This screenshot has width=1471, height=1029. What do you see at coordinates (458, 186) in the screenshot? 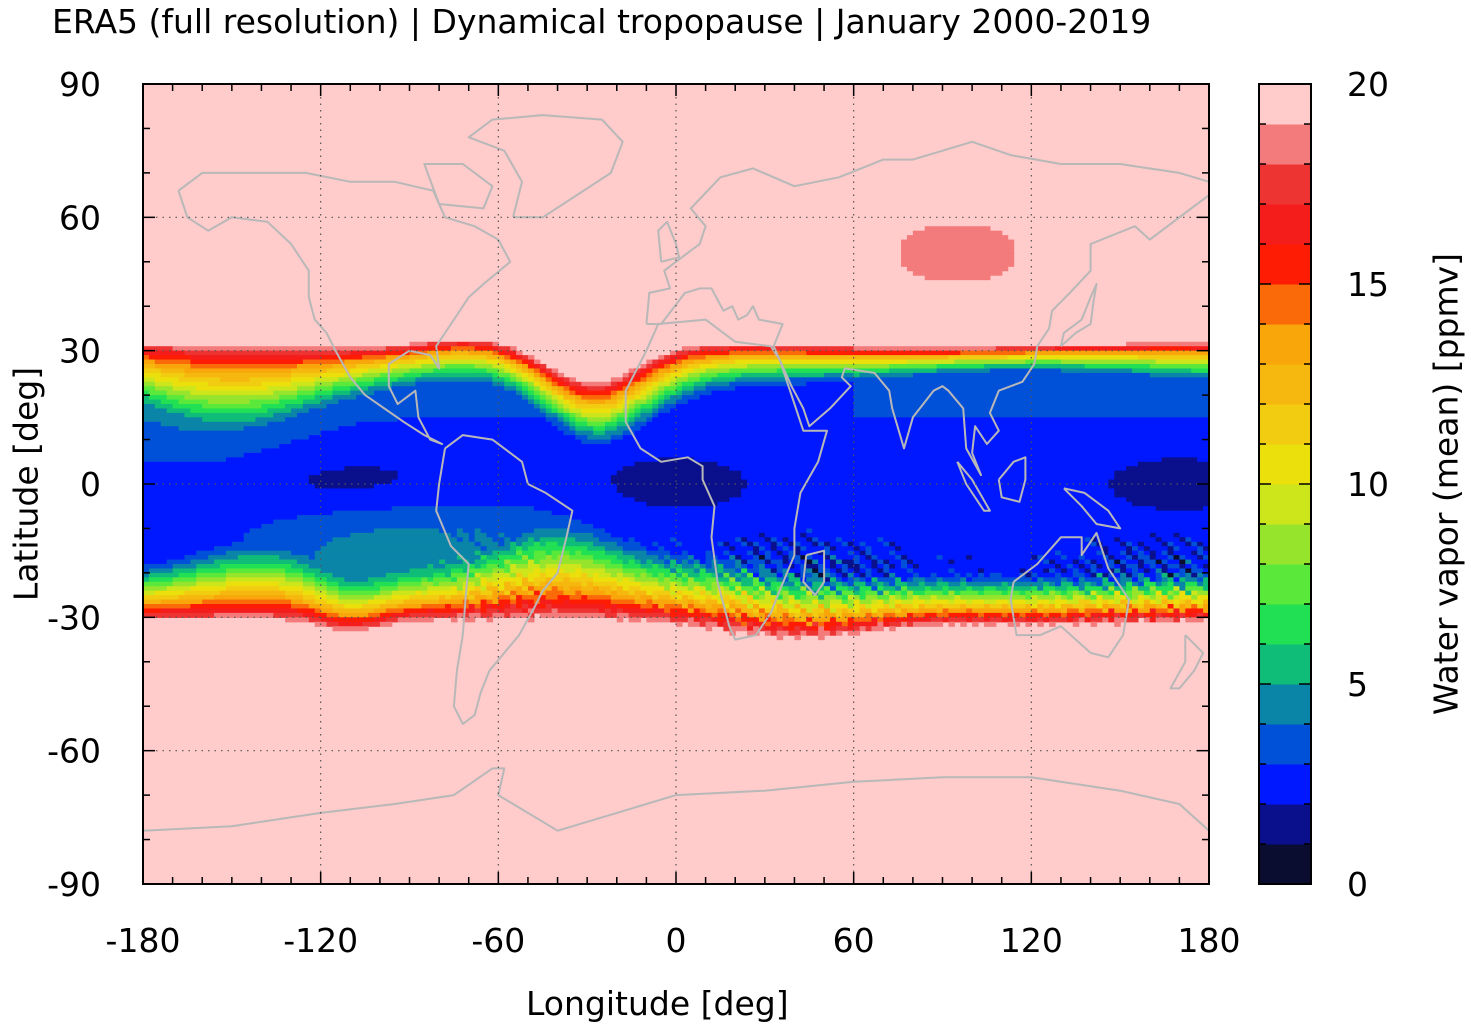
I see `coastline-baffin` at bounding box center [458, 186].